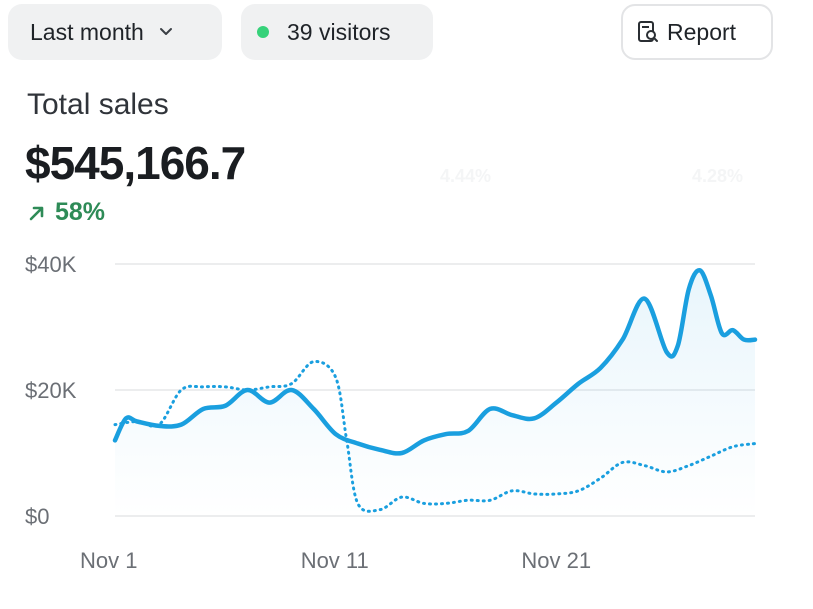 The image size is (813, 609). What do you see at coordinates (51, 264) in the screenshot?
I see `y-tick-label: $40K` at bounding box center [51, 264].